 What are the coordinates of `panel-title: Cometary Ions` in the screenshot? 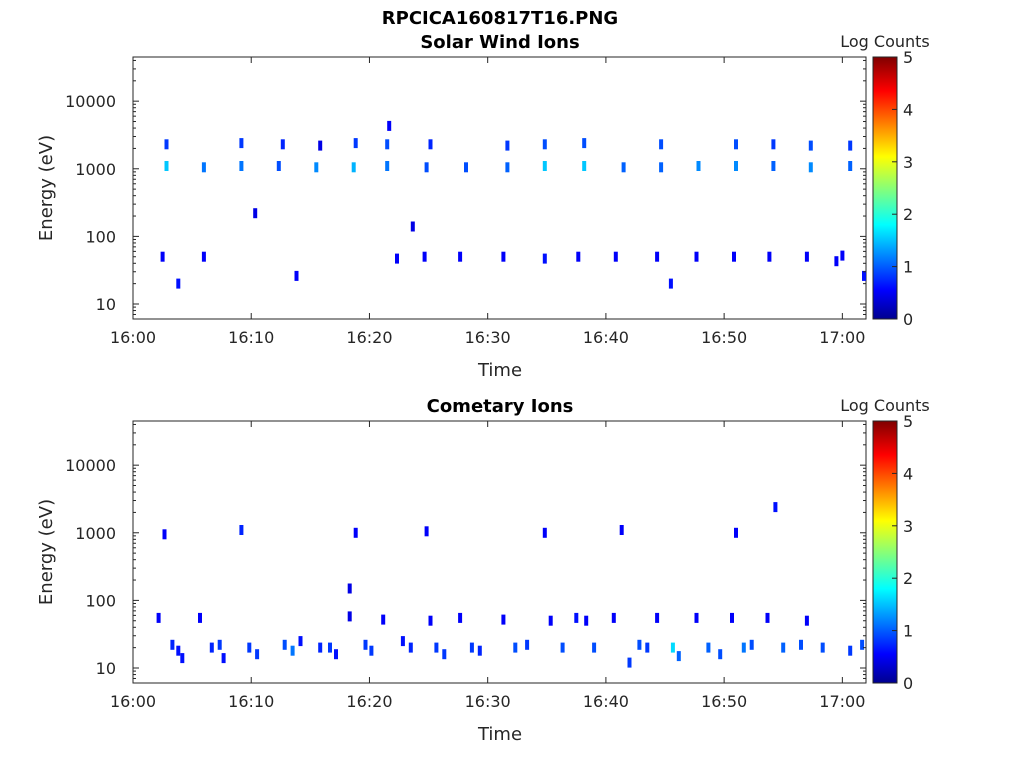 It's located at (500, 406).